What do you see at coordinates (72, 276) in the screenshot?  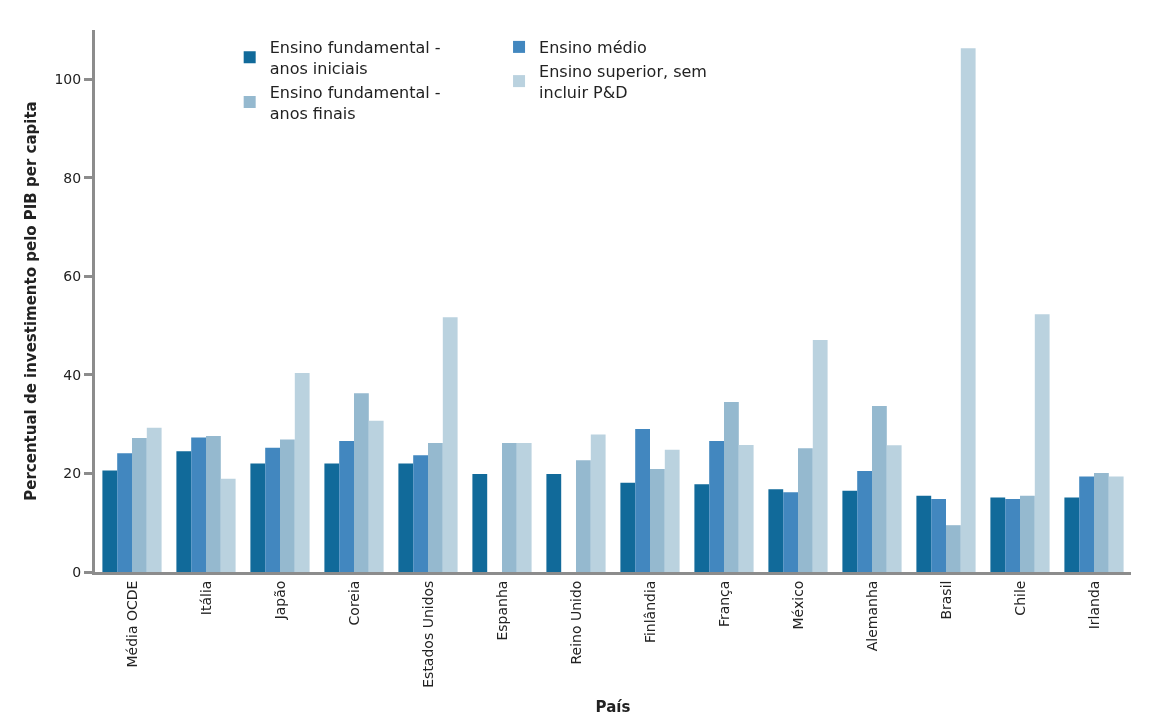 I see `y-tick-label: 60` at bounding box center [72, 276].